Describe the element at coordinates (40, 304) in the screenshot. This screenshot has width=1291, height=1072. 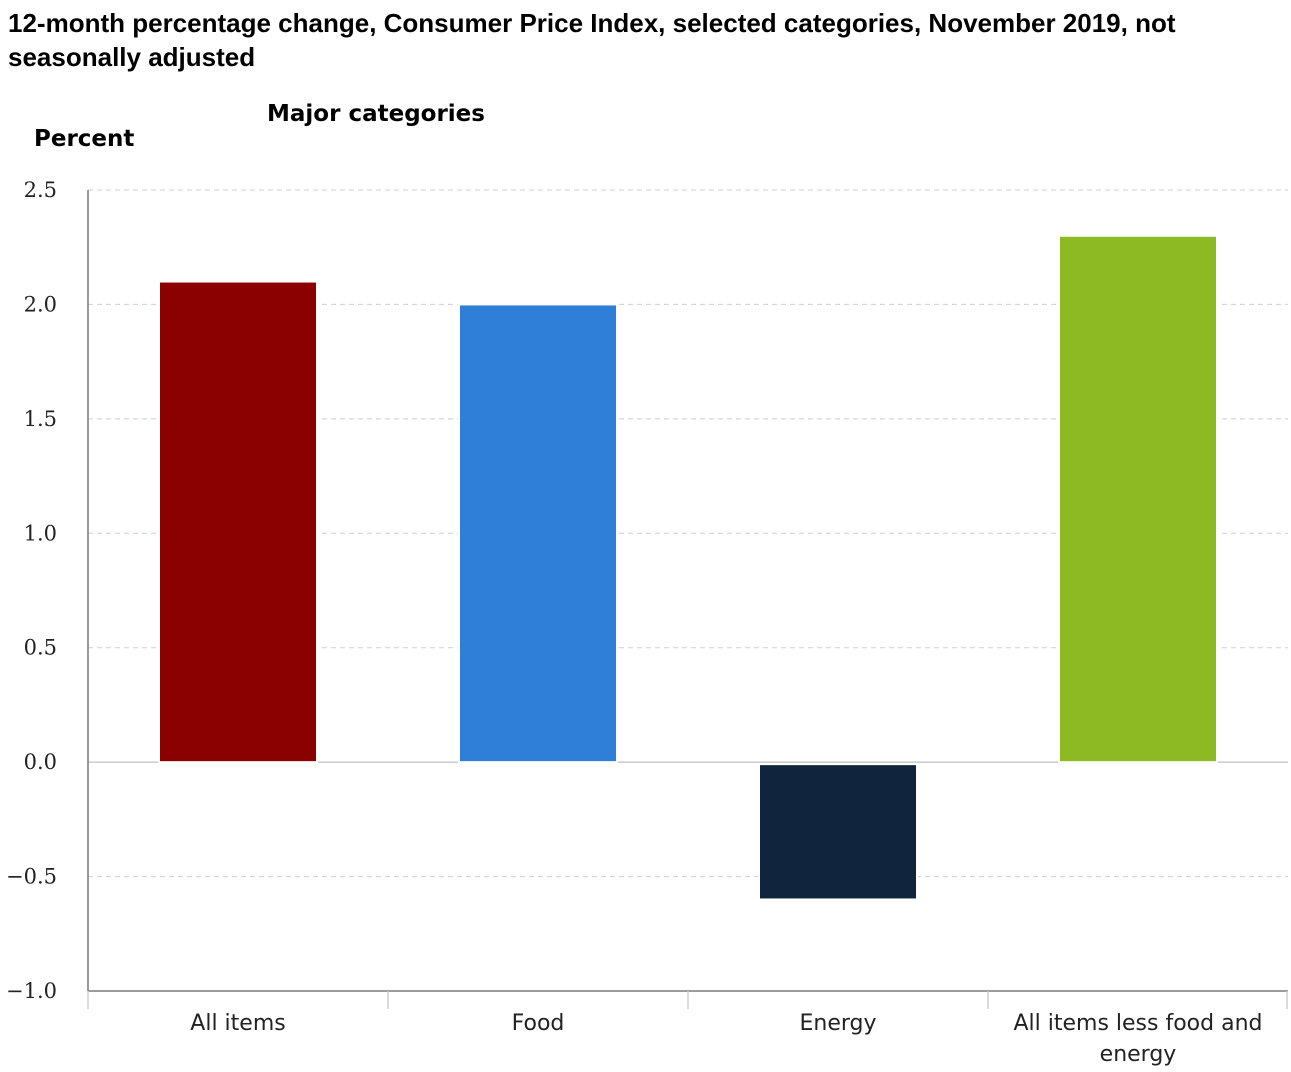
I see `y-tick-label: 2.0` at that location.